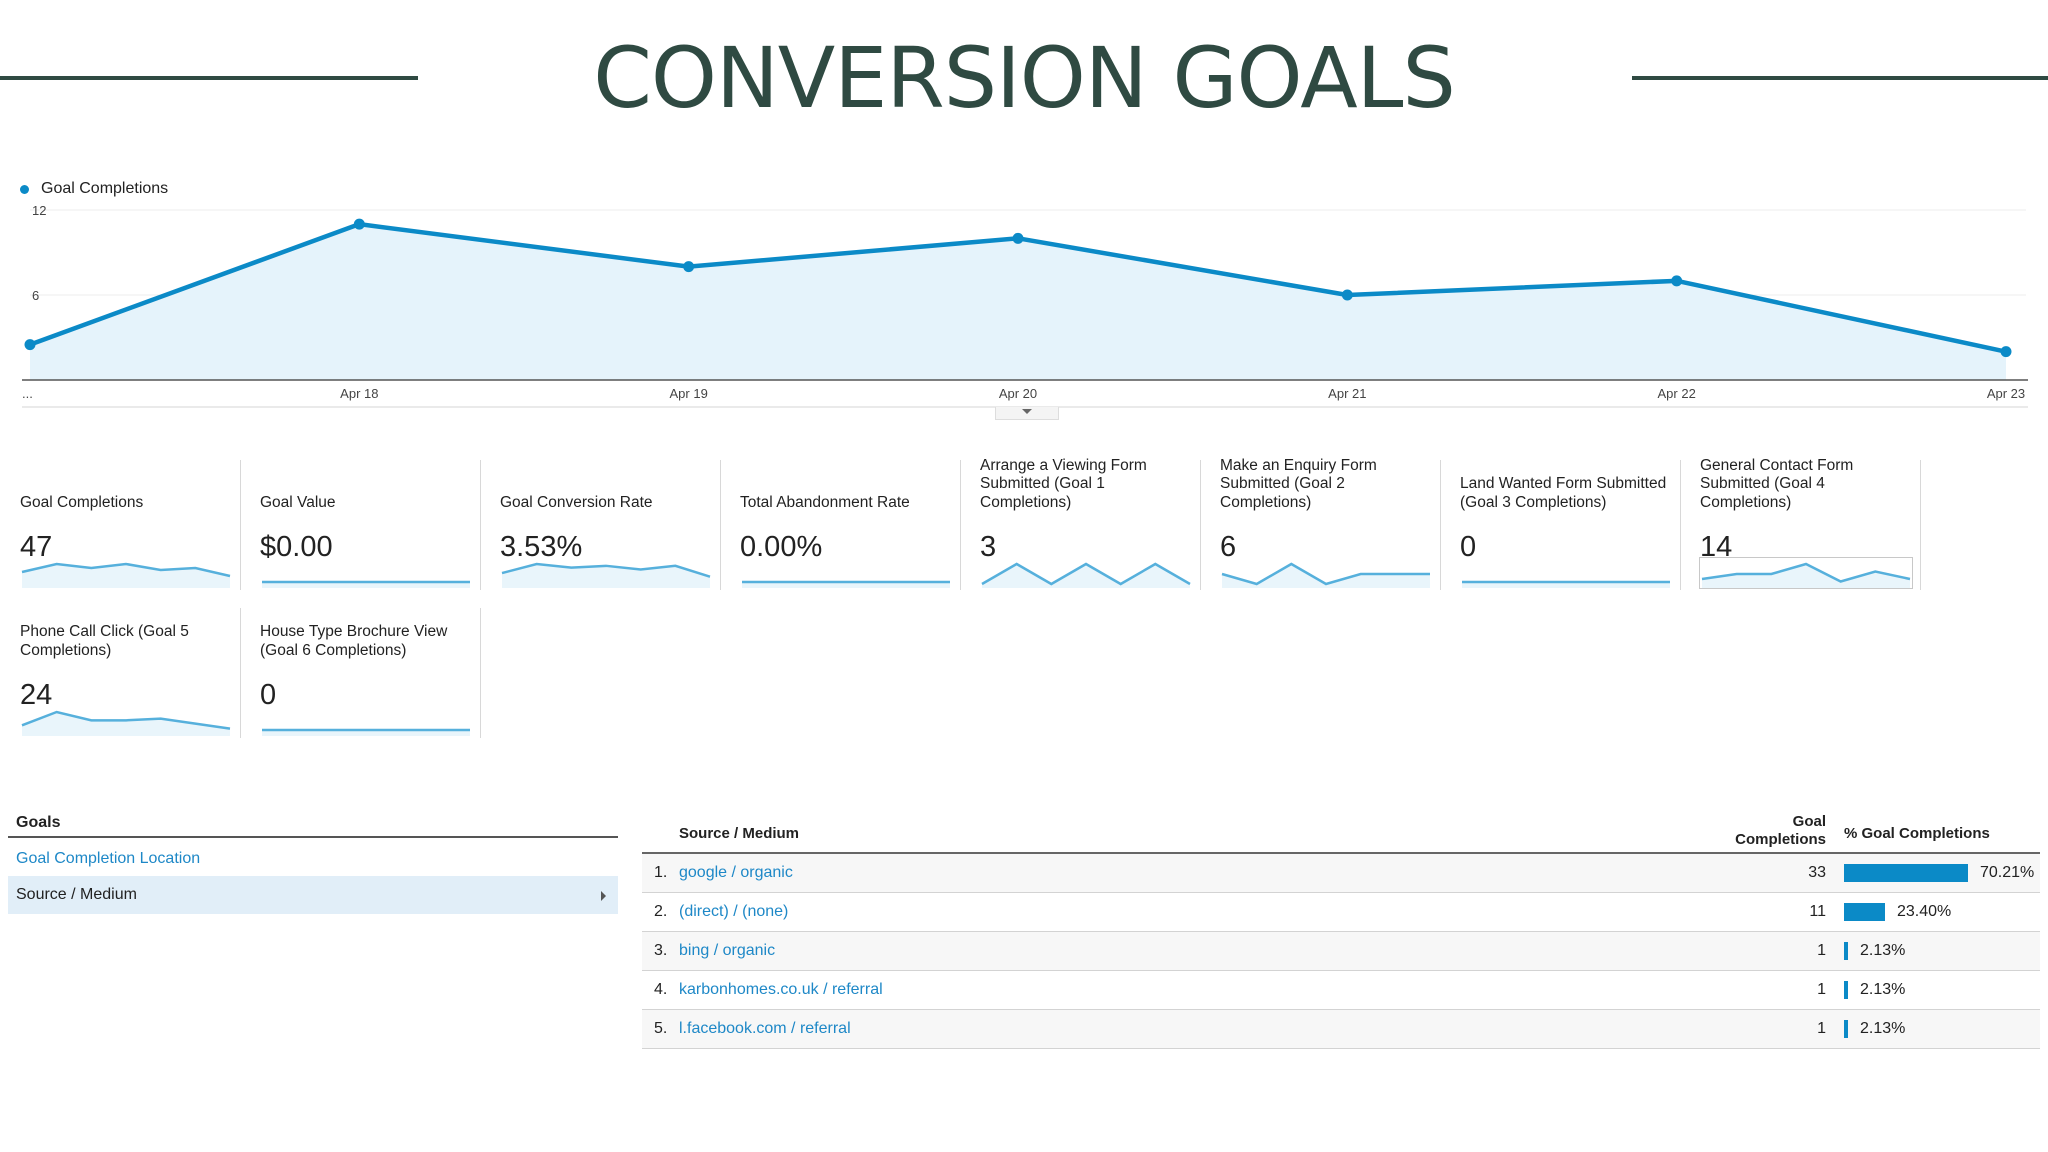 The image size is (2048, 1152). Describe the element at coordinates (840, 525) in the screenshot. I see `metric-tile: Total Abandonment Rate 0.00%` at that location.